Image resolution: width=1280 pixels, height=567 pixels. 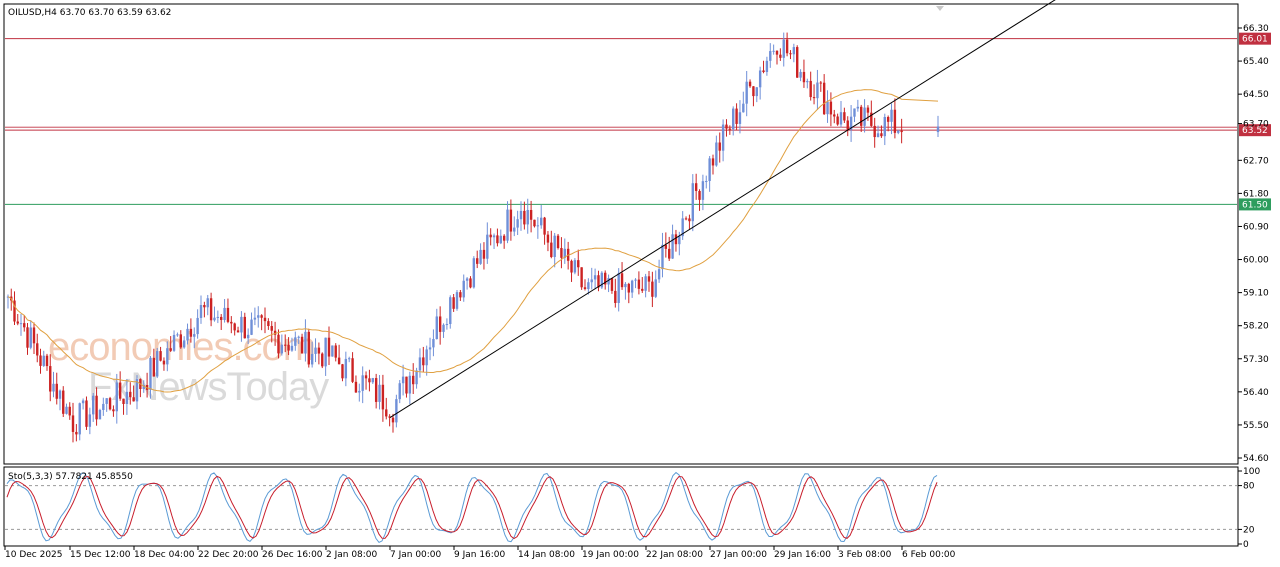 What do you see at coordinates (940, 8) in the screenshot?
I see `shift-marker-icon` at bounding box center [940, 8].